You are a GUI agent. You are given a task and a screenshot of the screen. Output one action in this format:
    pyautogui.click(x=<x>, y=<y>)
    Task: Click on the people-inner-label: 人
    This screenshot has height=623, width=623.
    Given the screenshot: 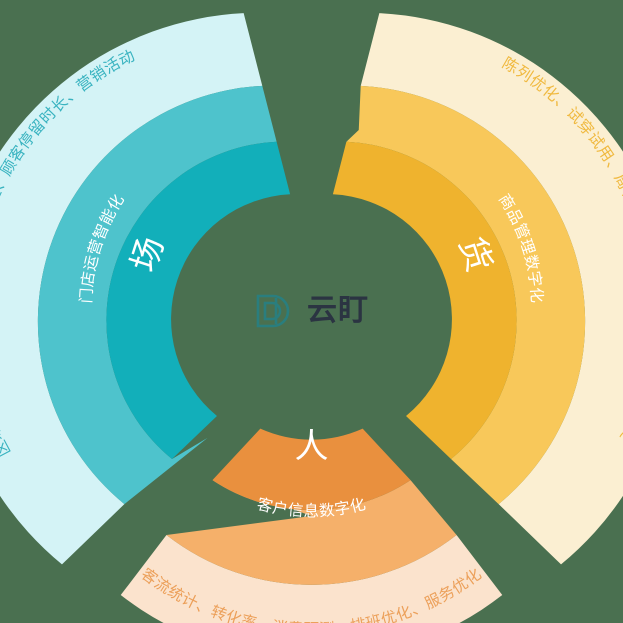 What is the action you would take?
    pyautogui.click(x=312, y=447)
    